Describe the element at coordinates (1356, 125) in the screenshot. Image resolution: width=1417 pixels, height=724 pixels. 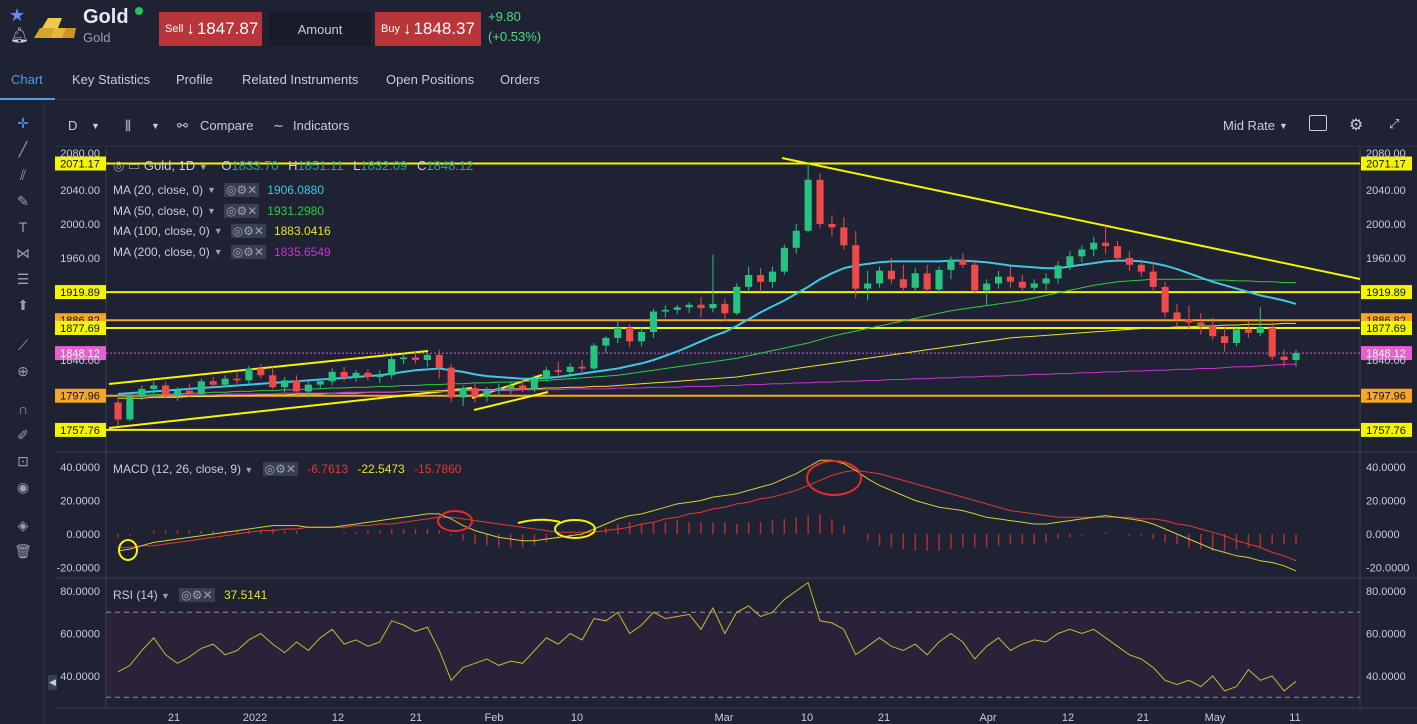
I see `settings-gear-icon: ⚙` at that location.